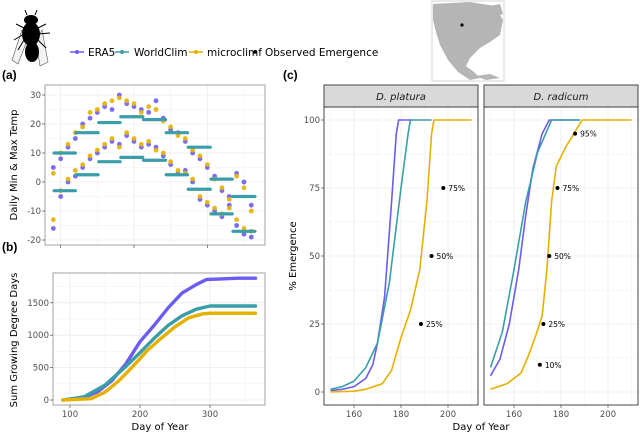 This screenshot has height=441, width=640. I want to click on y-tick-label: -20, so click(34, 241).